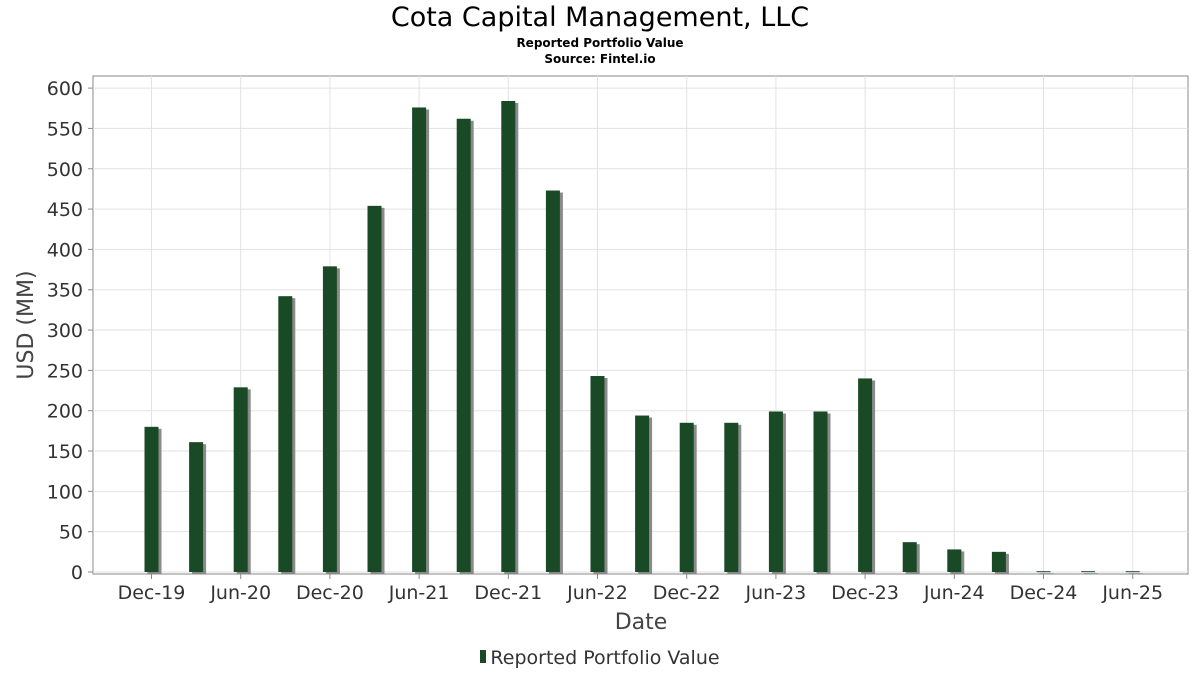 The width and height of the screenshot is (1200, 675). I want to click on x-tick-label: Jun-24, so click(954, 593).